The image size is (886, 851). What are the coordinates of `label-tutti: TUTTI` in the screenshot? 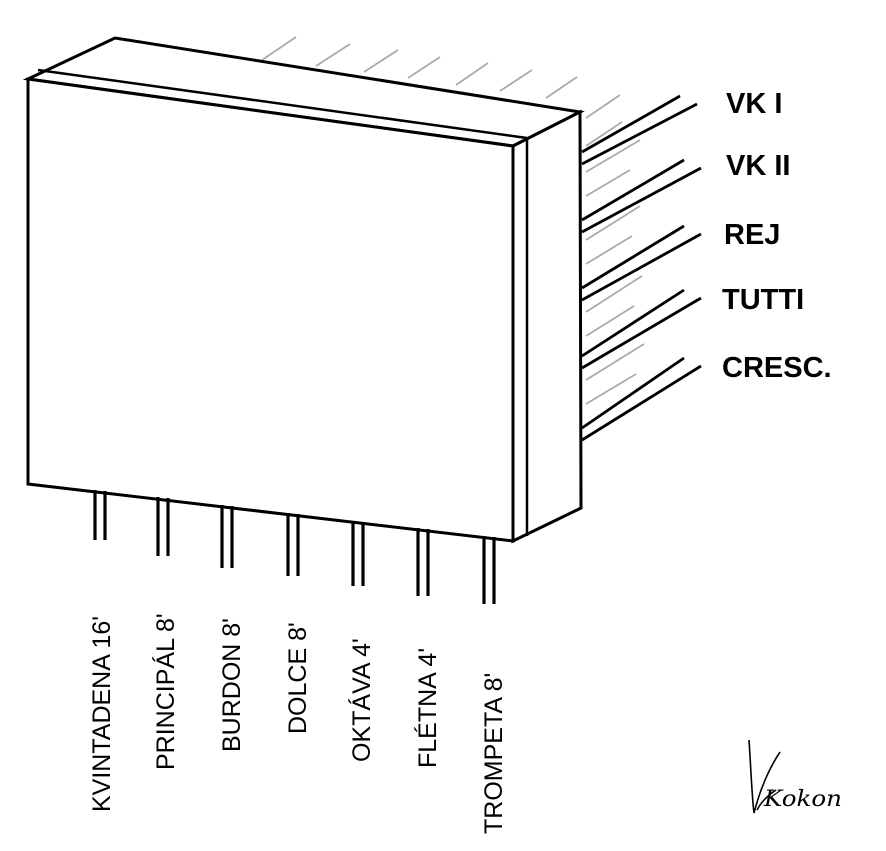 It's located at (763, 300).